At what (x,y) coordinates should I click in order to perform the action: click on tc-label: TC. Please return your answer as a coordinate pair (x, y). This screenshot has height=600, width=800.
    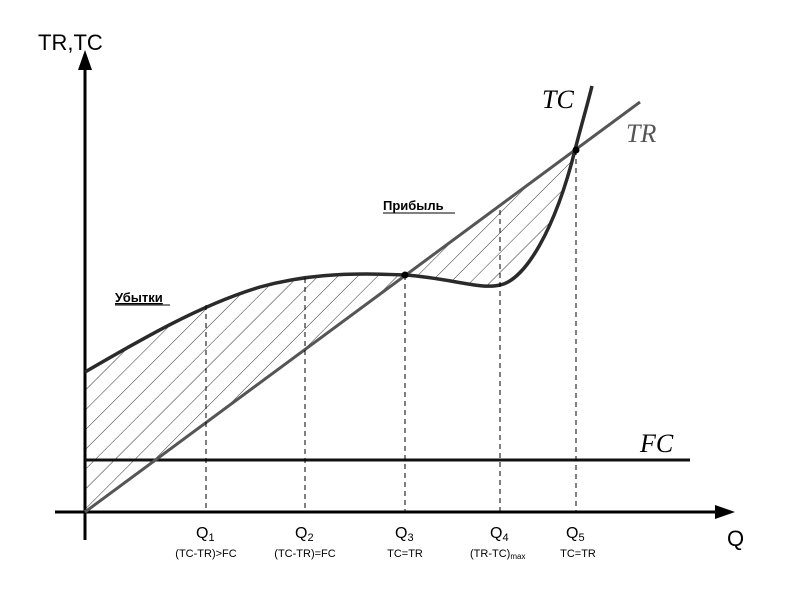
    Looking at the image, I should click on (558, 99).